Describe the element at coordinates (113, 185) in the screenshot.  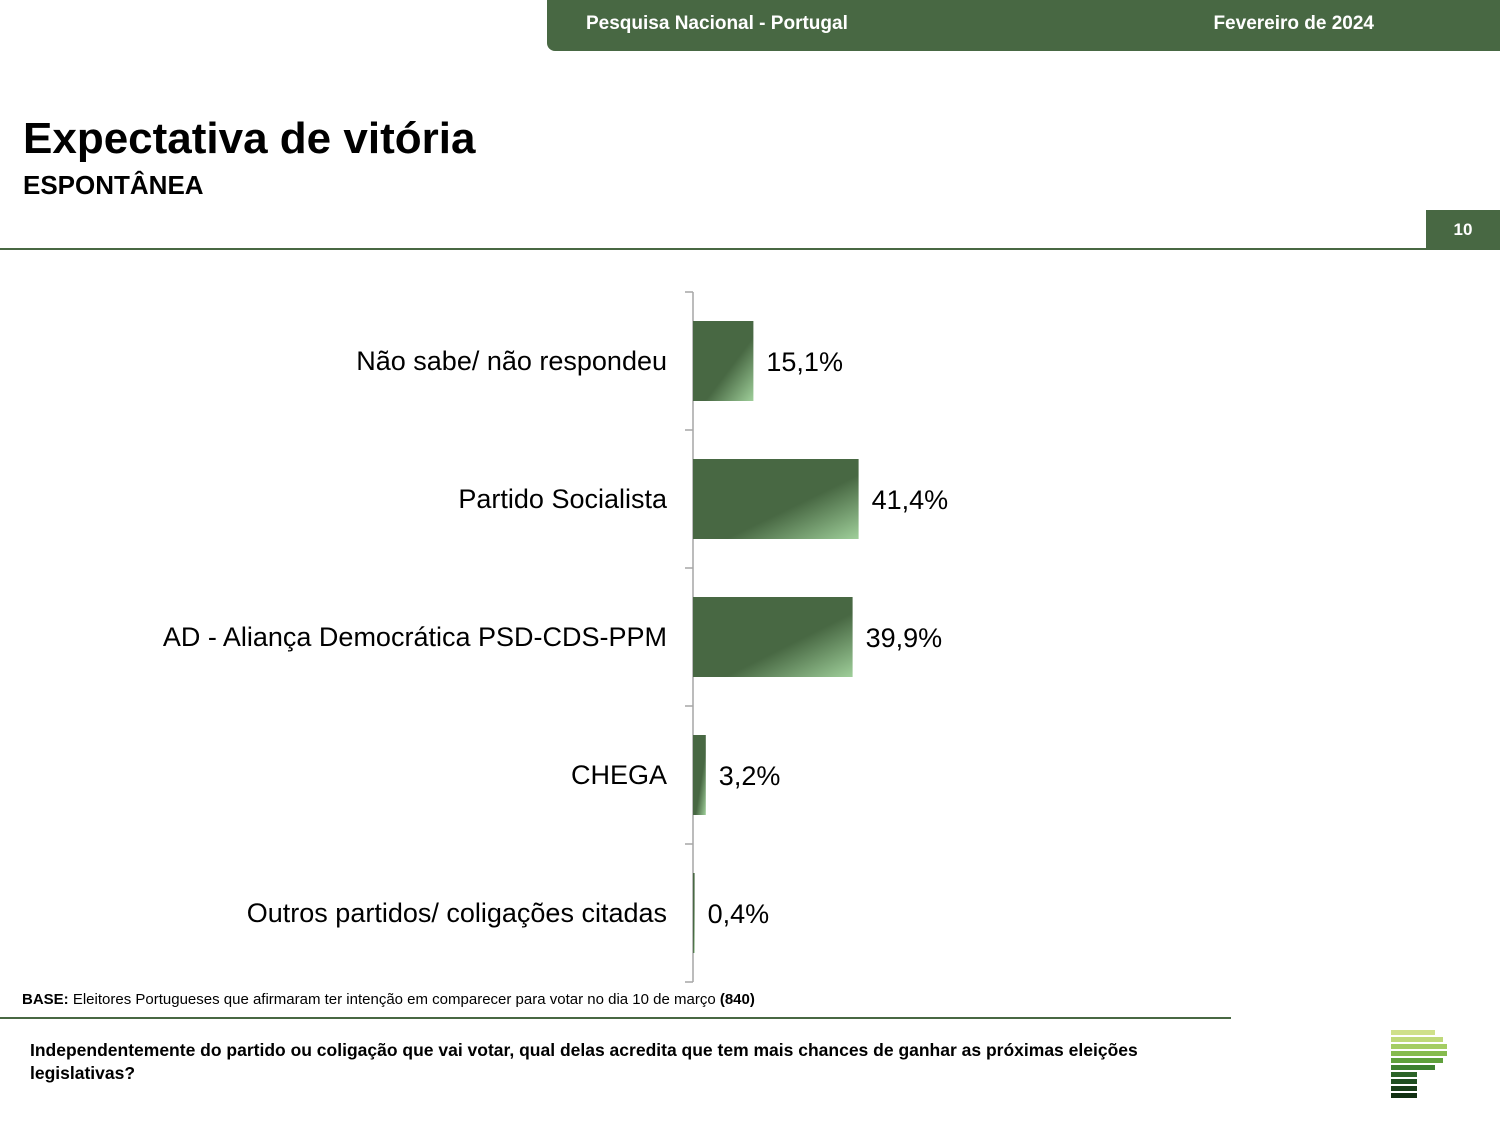
I see `page-subtitle: ESPONTÂNEA` at that location.